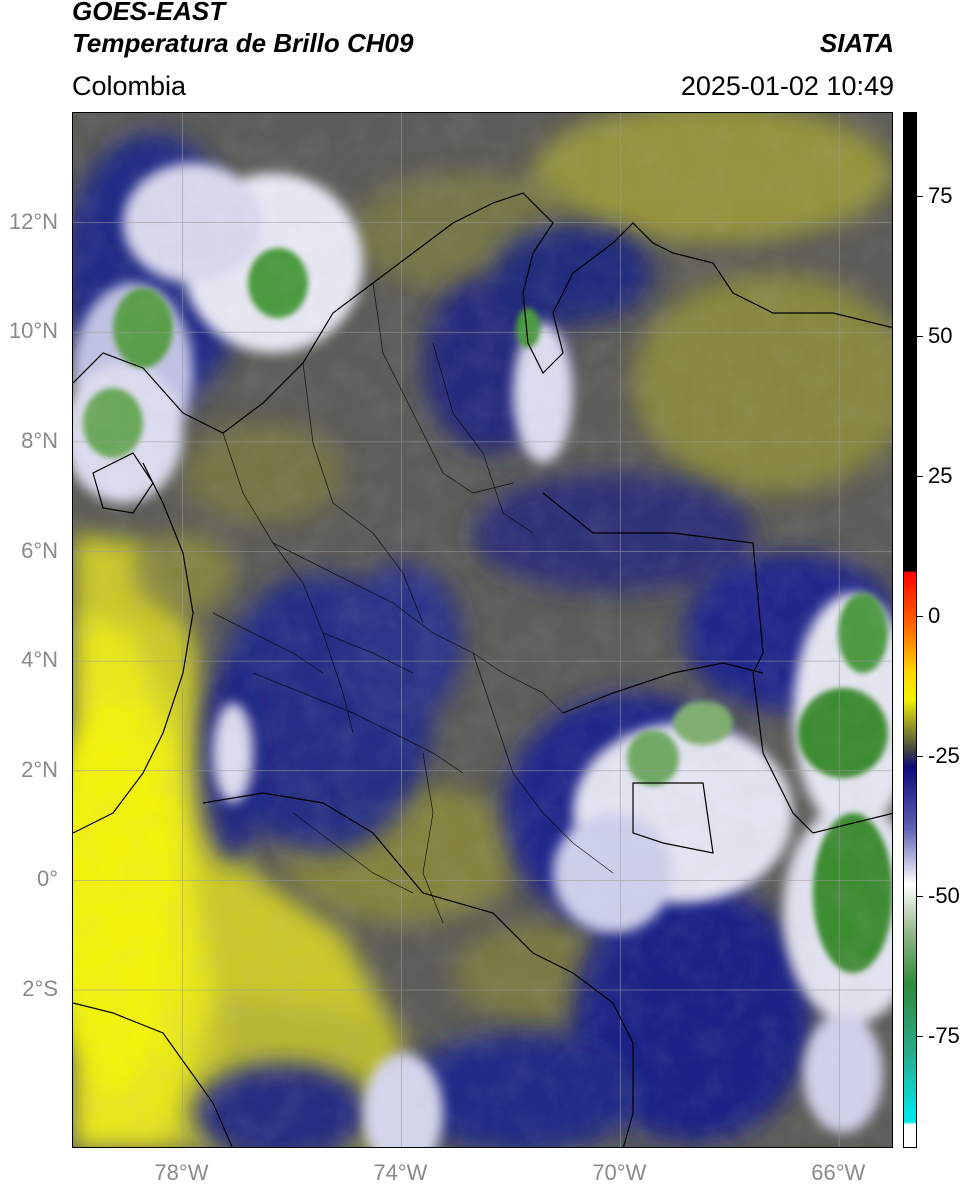  What do you see at coordinates (47, 879) in the screenshot?
I see `lat-tick-label: 0°` at bounding box center [47, 879].